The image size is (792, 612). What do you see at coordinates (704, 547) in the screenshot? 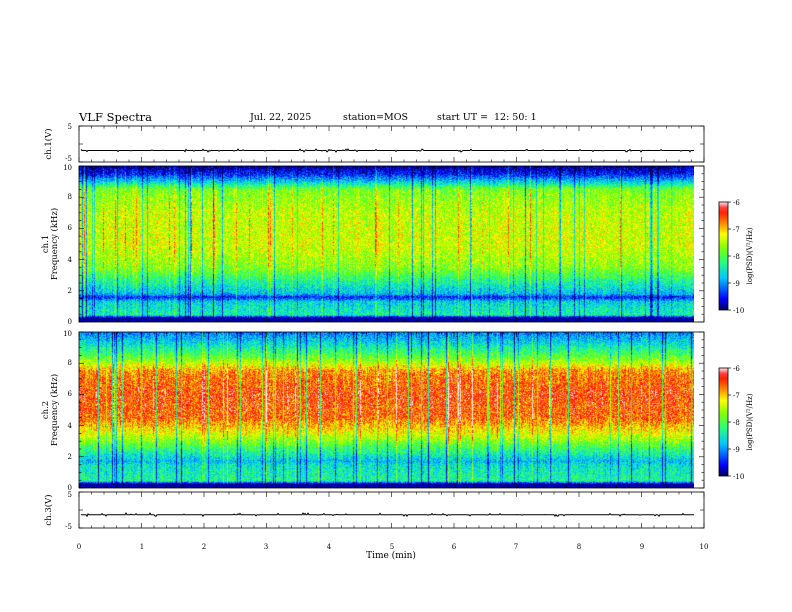
I see `x-tick-10: 10` at bounding box center [704, 547].